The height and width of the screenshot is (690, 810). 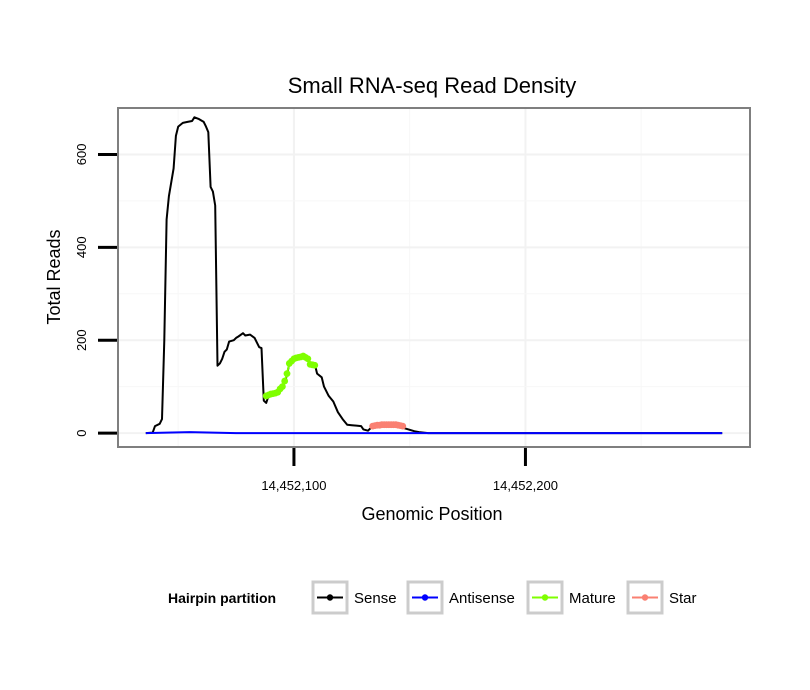 What do you see at coordinates (403, 426) in the screenshot?
I see `star-point` at bounding box center [403, 426].